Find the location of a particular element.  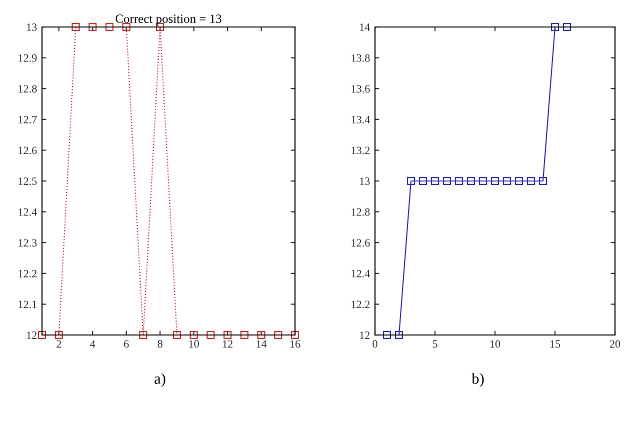

y-tick-label: 12.9 is located at coordinates (27, 58).